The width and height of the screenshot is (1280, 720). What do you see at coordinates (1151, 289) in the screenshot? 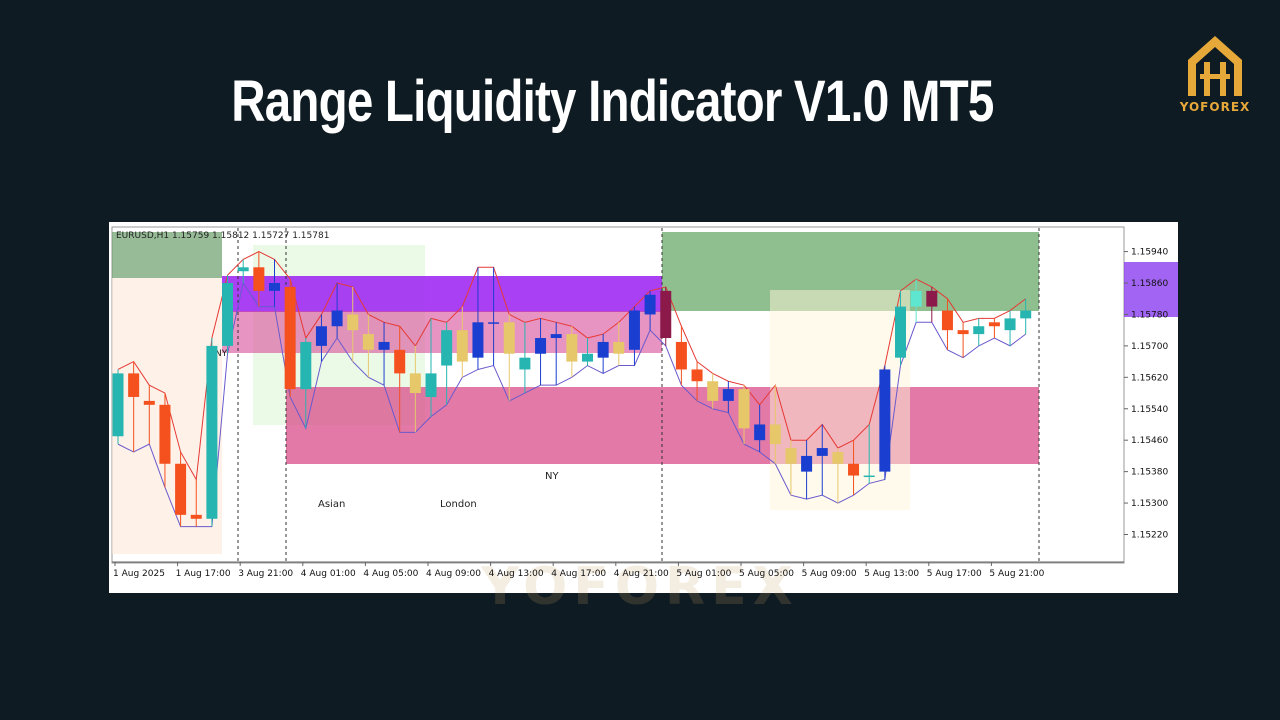
I see `zone-marker` at bounding box center [1151, 289].